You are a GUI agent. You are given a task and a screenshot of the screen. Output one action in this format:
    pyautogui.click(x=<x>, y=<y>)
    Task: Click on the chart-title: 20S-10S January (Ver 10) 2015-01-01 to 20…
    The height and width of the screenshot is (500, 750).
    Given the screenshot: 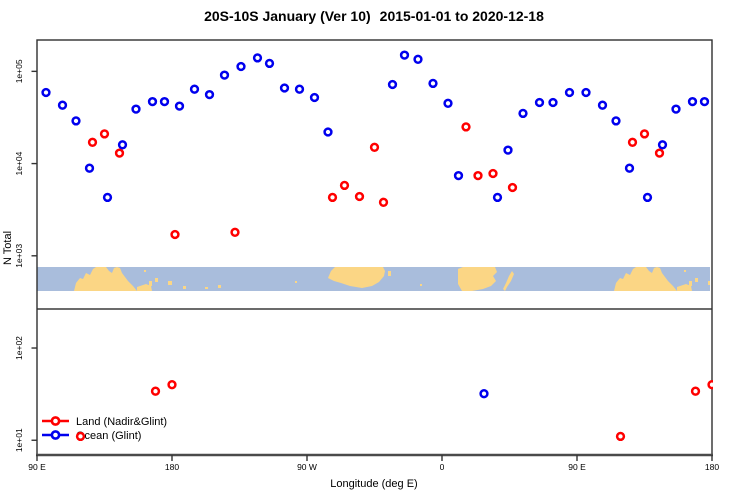 What is the action you would take?
    pyautogui.click(x=374, y=16)
    